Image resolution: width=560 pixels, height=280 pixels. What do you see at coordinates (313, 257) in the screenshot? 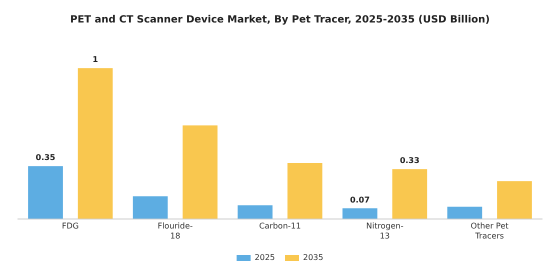
I see `legend-label: 2035` at bounding box center [313, 257].